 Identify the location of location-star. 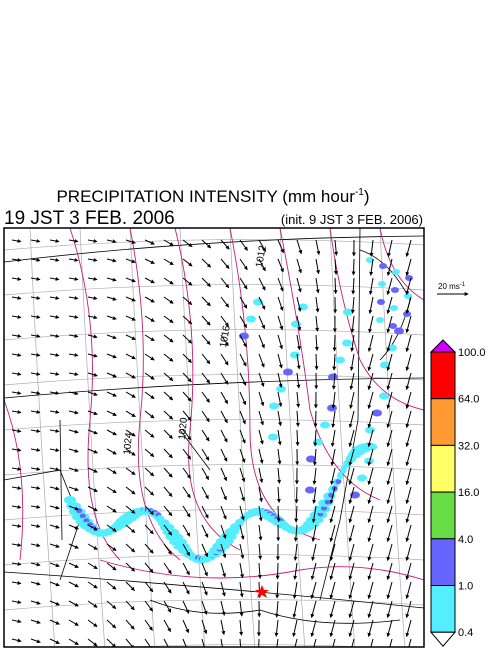
(262, 591).